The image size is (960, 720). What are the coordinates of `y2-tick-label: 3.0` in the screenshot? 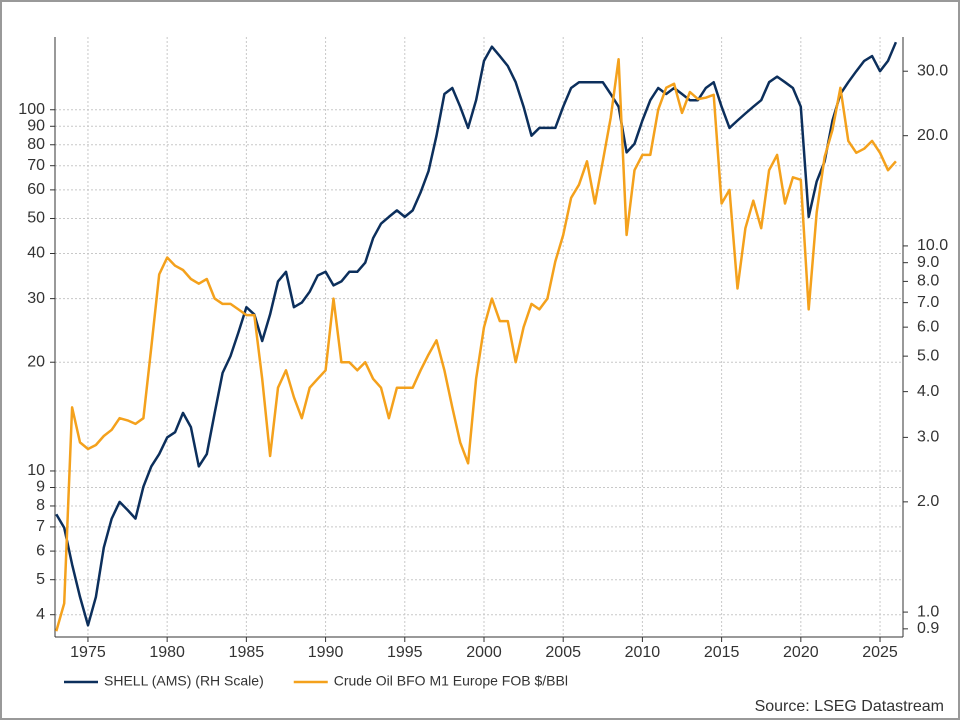 It's located at (928, 437).